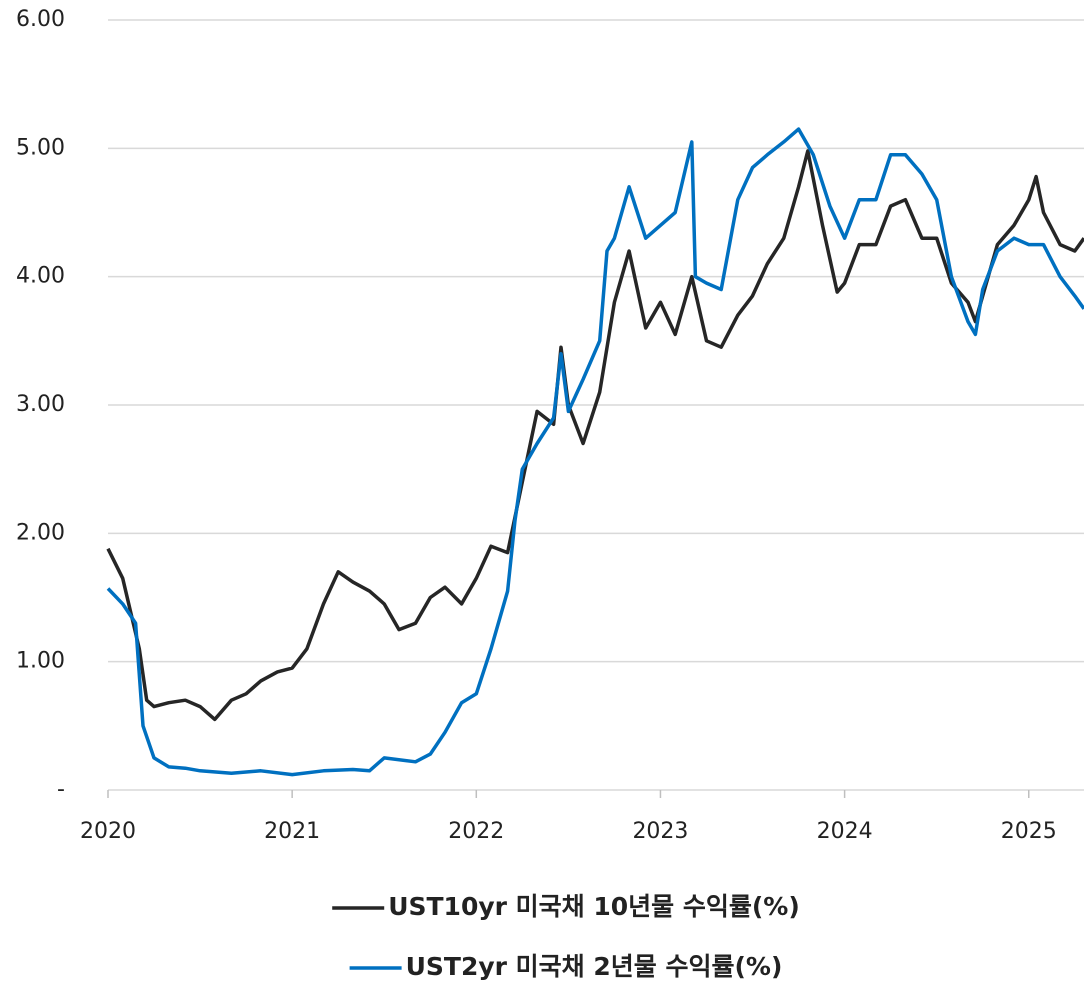 Image resolution: width=1084 pixels, height=990 pixels. I want to click on x-tick-label: 2025, so click(1029, 831).